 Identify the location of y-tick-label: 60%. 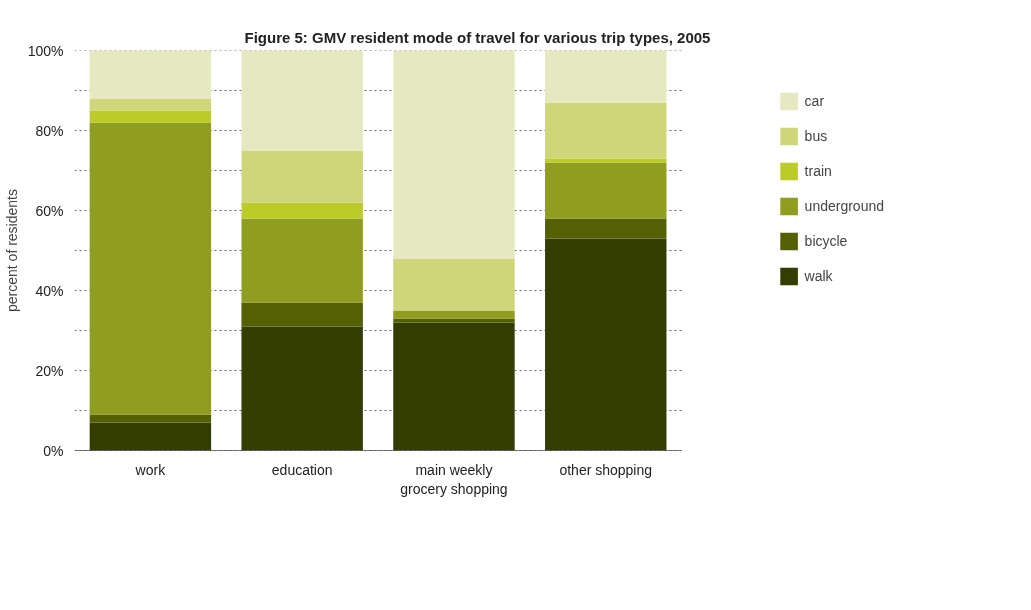
(49, 210).